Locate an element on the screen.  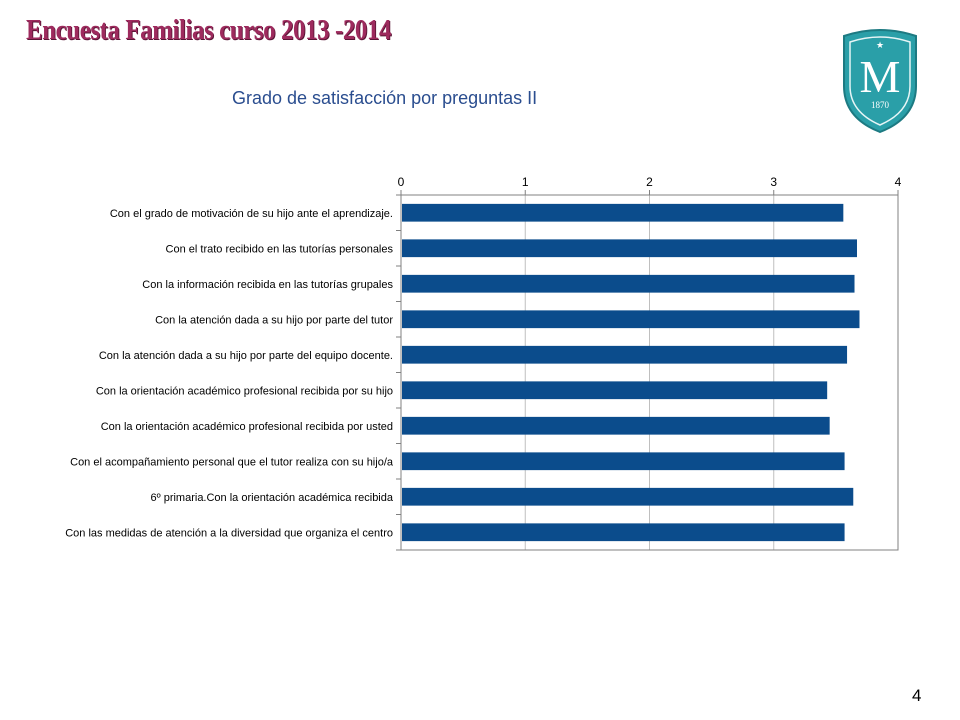
x-tick-label: 1 is located at coordinates (525, 182).